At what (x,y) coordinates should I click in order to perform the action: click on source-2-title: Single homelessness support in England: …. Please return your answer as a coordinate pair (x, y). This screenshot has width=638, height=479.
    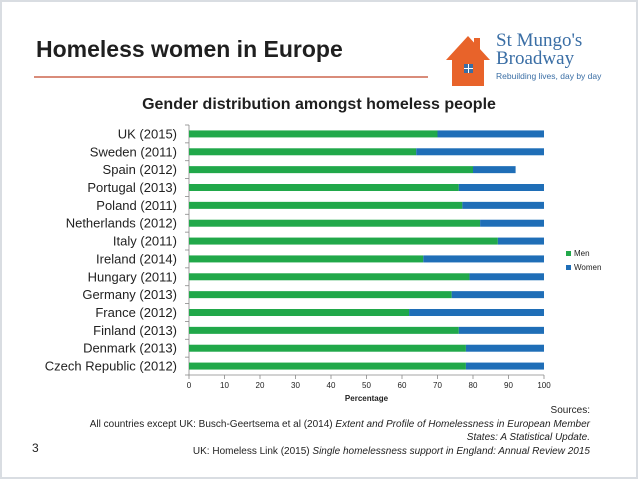
    Looking at the image, I should click on (451, 451).